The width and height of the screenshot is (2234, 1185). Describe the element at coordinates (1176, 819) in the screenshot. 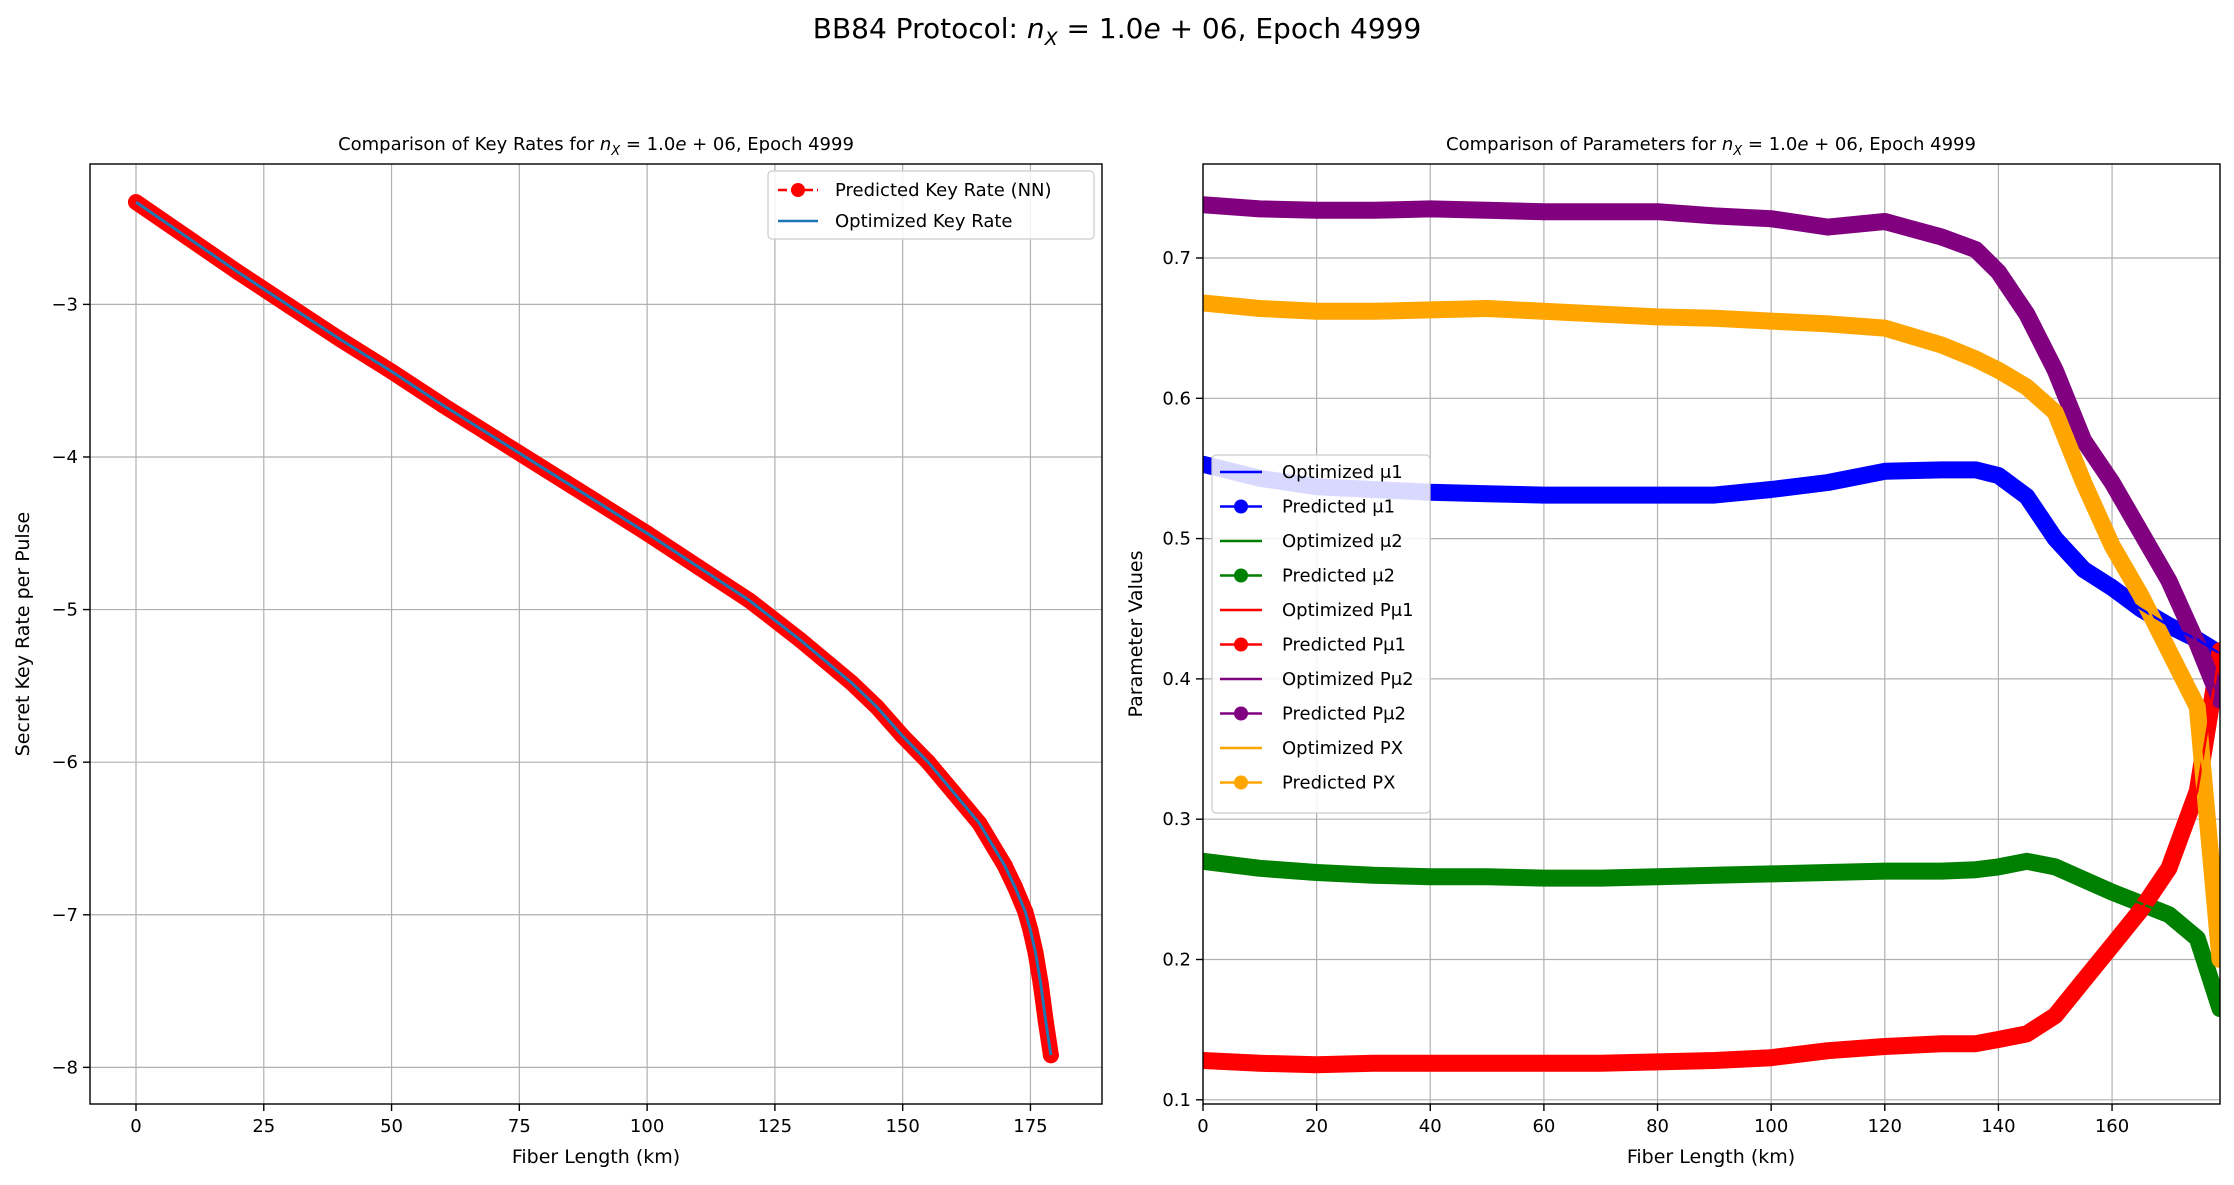

I see `y-tick-label: 0.3` at that location.